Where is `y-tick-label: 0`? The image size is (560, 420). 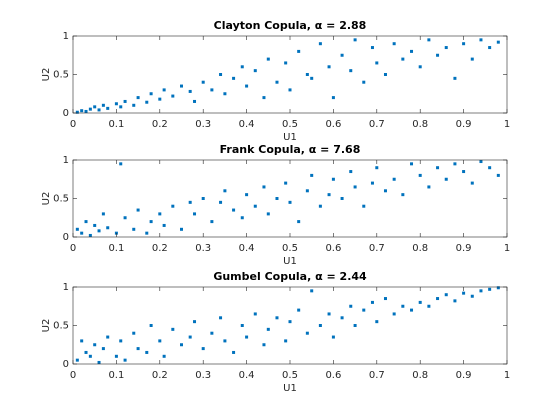 y-tick-label: 0 is located at coordinates (66, 237).